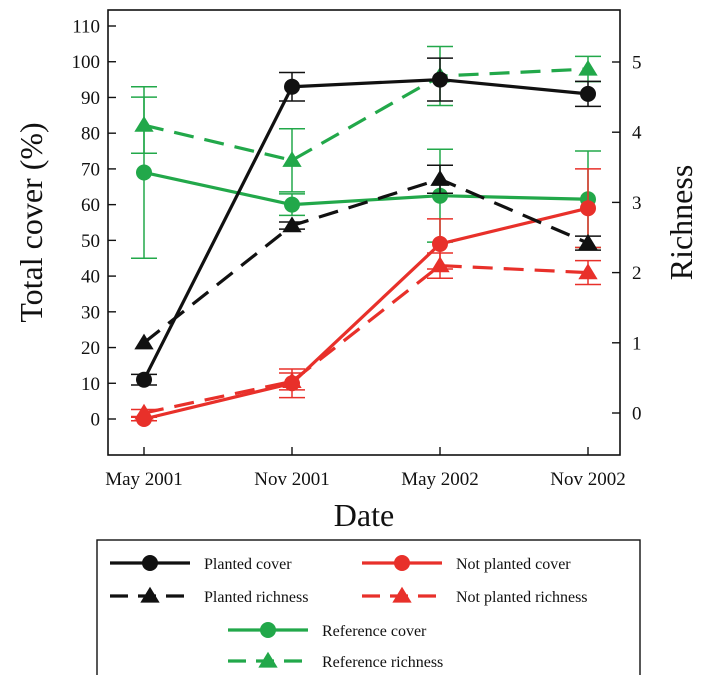 The image size is (710, 675). What do you see at coordinates (637, 203) in the screenshot?
I see `y2-tick-label: 3` at bounding box center [637, 203].